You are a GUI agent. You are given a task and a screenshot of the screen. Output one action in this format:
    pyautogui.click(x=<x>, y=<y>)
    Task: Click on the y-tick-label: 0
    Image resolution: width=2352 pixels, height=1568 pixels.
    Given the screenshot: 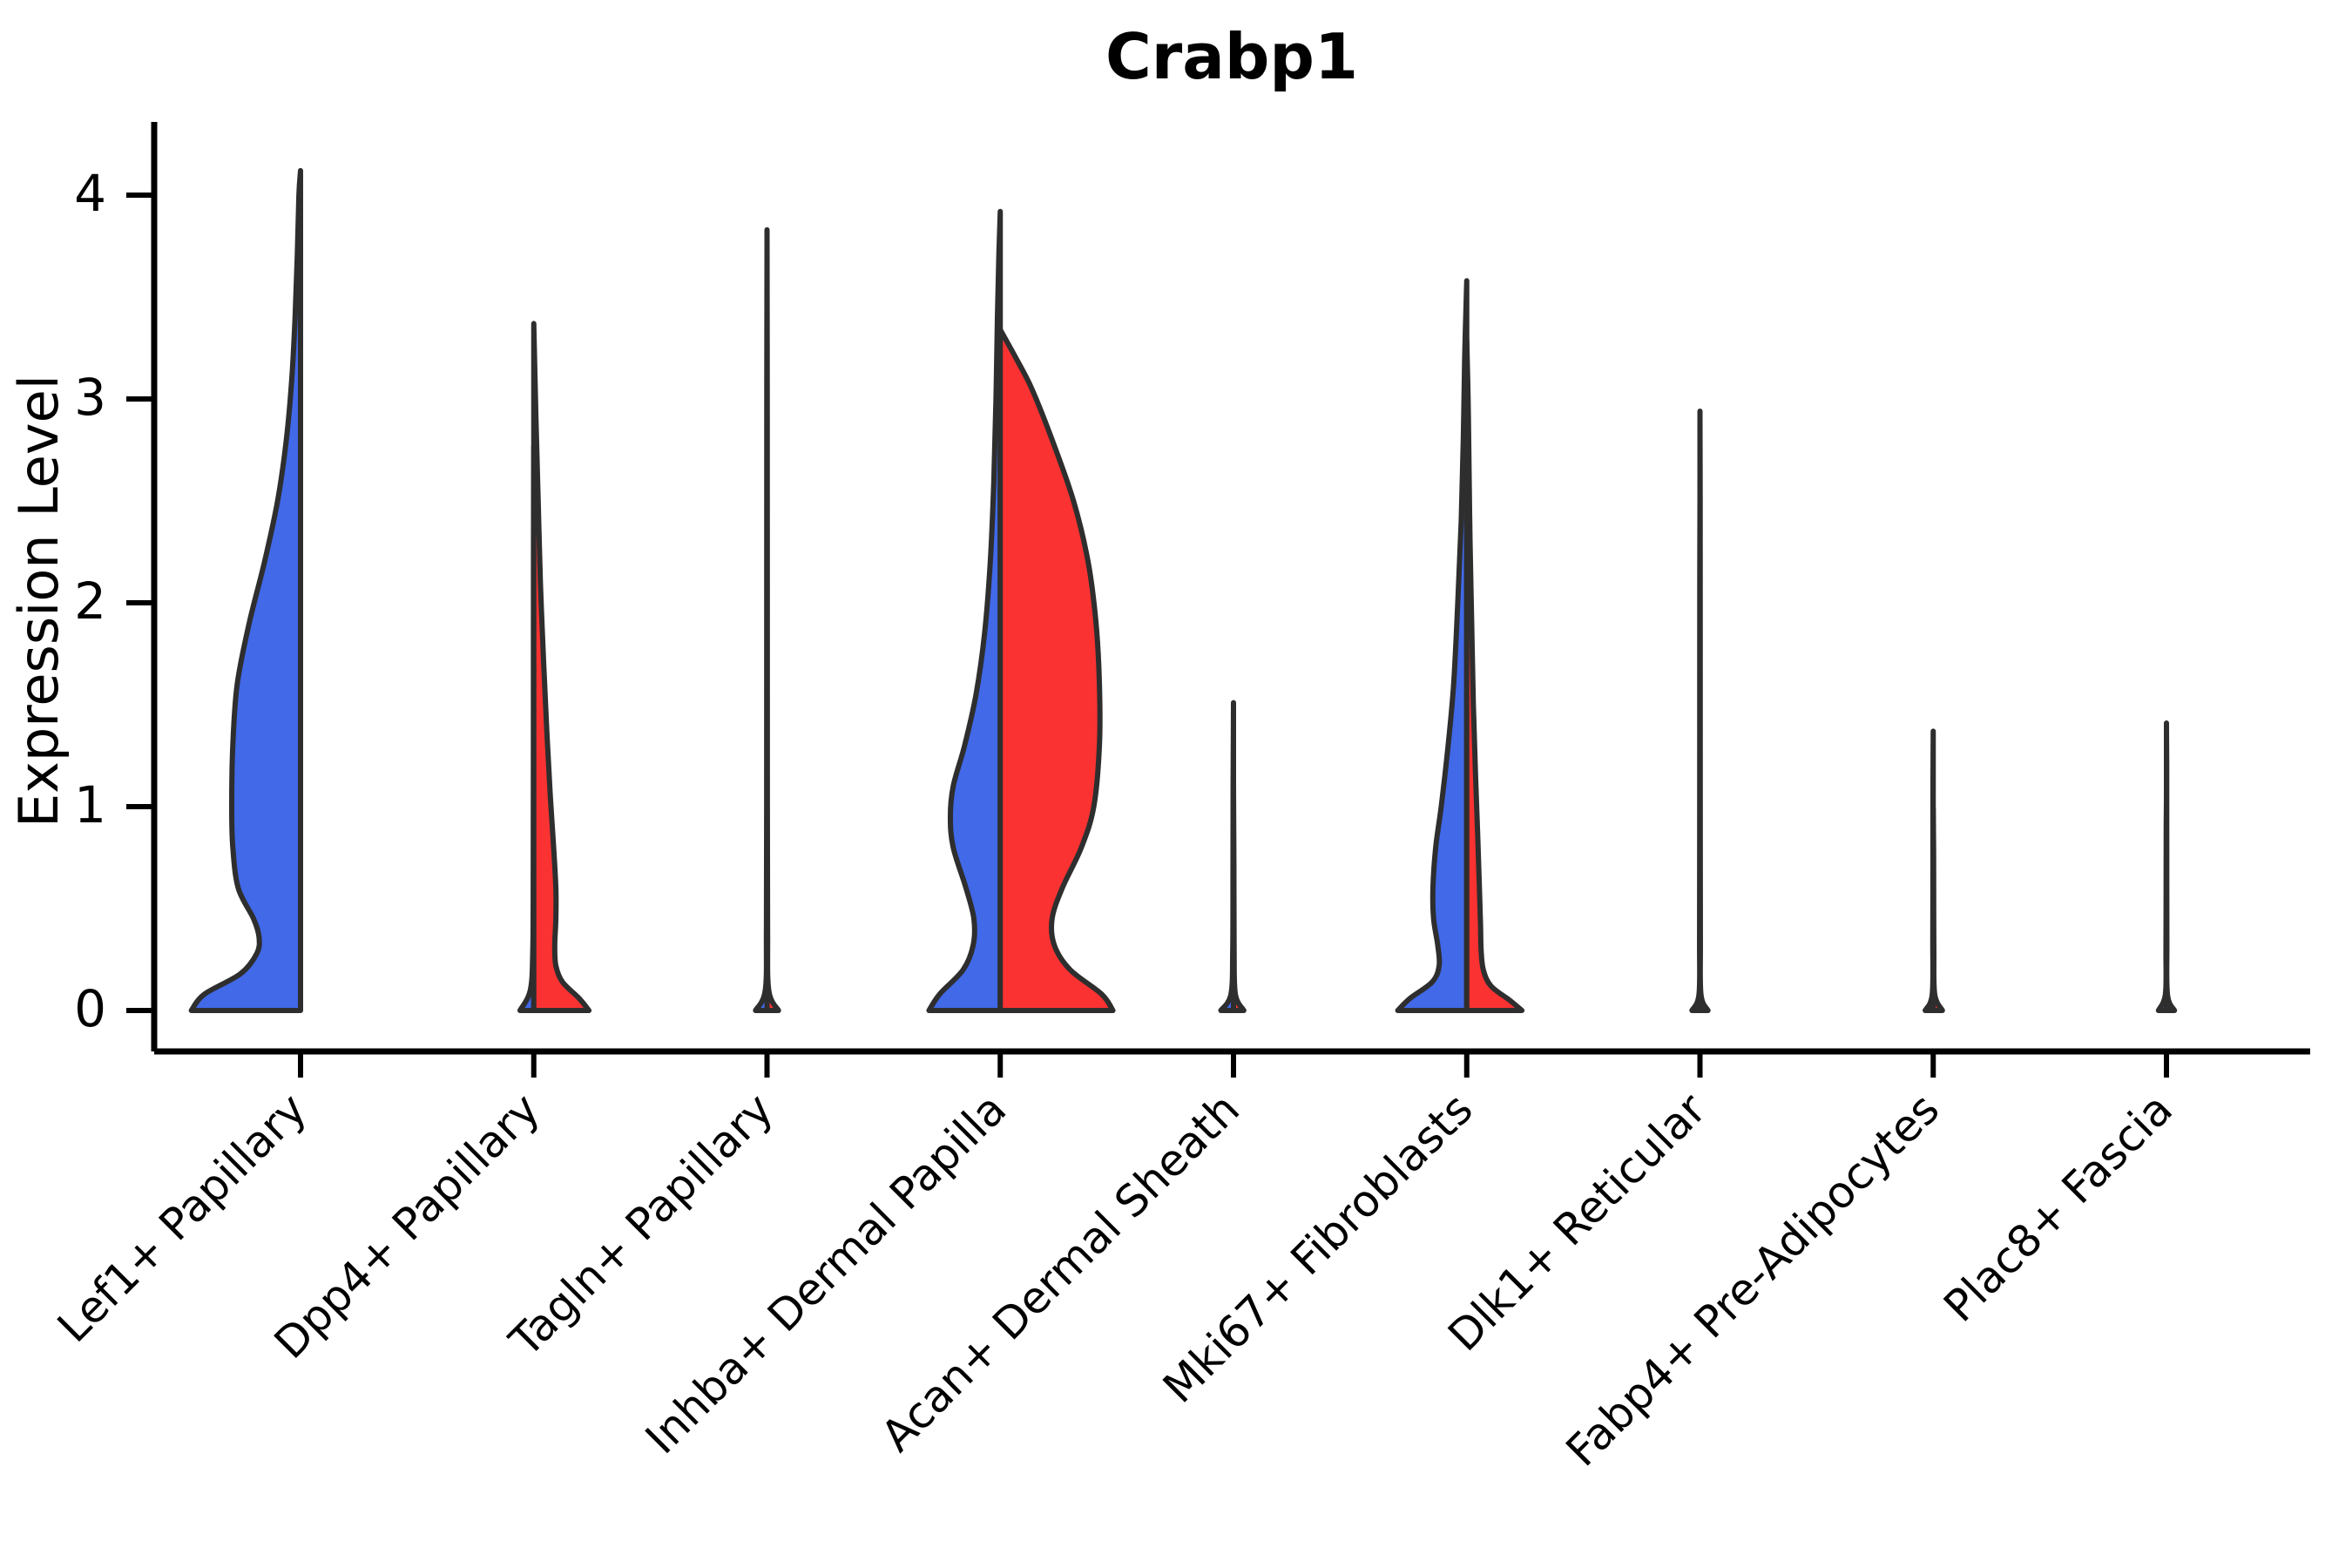 What is the action you would take?
    pyautogui.click(x=90, y=1008)
    